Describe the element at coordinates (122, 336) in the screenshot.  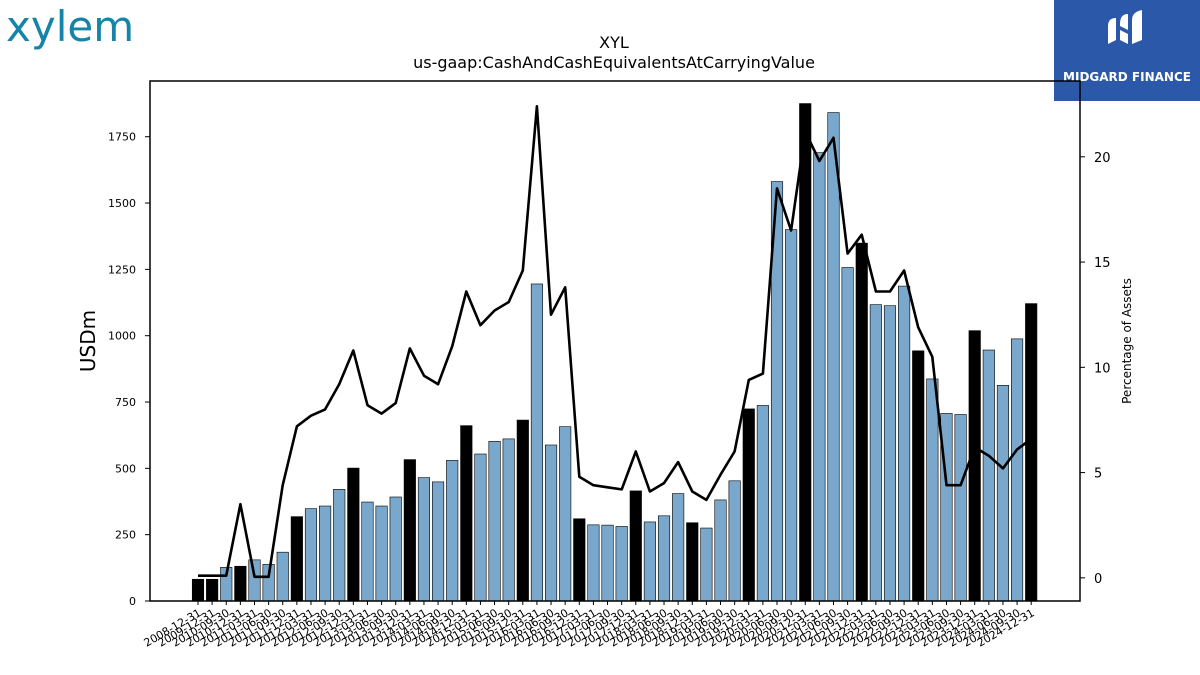
I see `y-tick-label: 1000` at that location.